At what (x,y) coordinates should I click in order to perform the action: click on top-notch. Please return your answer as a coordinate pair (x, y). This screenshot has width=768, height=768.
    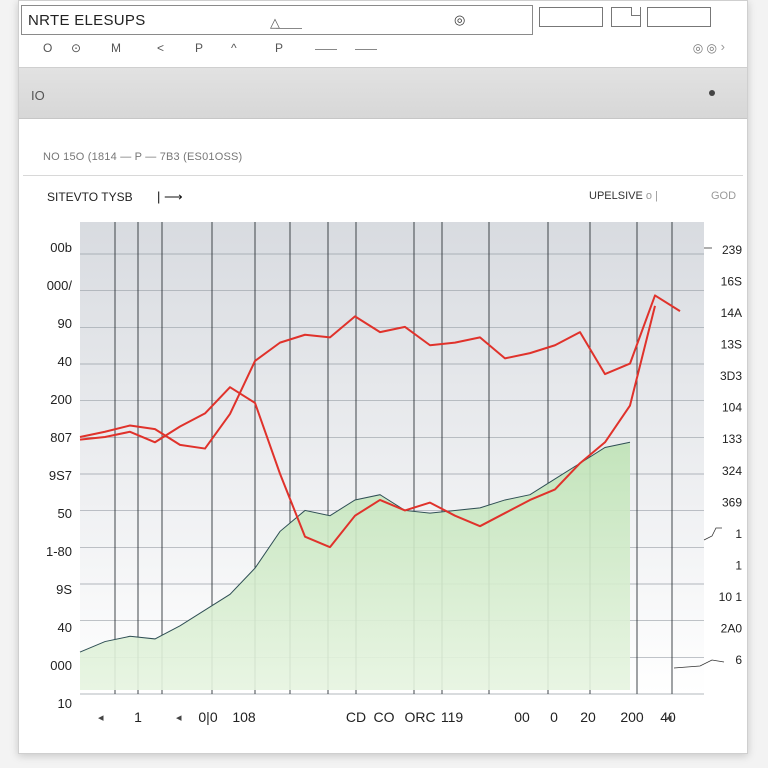
    Looking at the image, I should click on (635, 11).